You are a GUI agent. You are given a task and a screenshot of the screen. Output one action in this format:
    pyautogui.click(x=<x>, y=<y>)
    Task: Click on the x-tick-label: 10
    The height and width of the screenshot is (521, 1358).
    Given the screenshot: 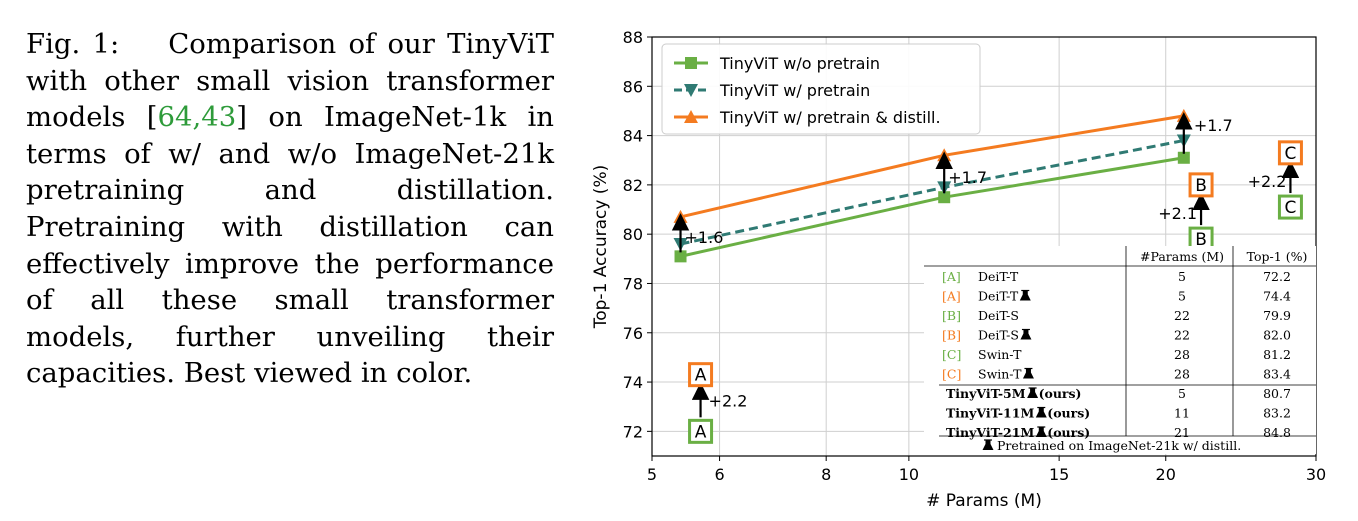 What is the action you would take?
    pyautogui.click(x=909, y=474)
    